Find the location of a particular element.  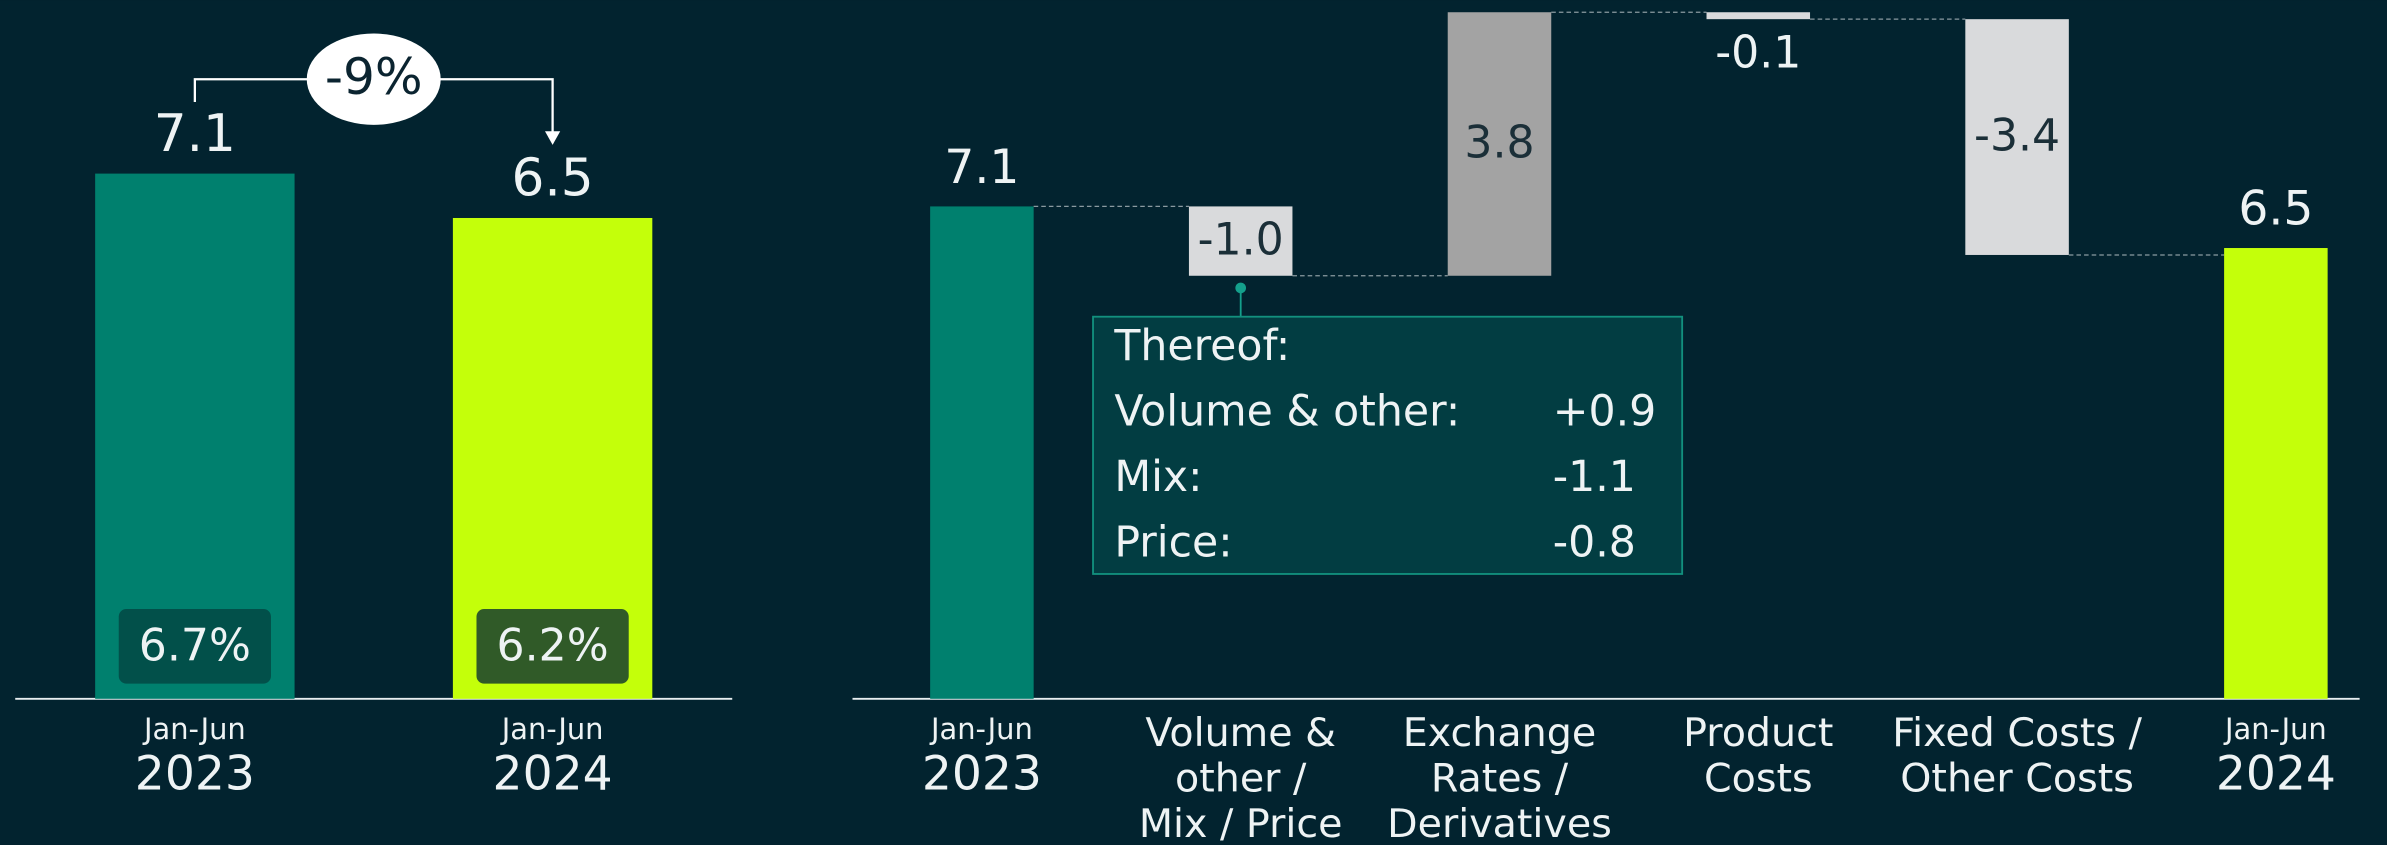

value-label: -1.0 is located at coordinates (1241, 240).